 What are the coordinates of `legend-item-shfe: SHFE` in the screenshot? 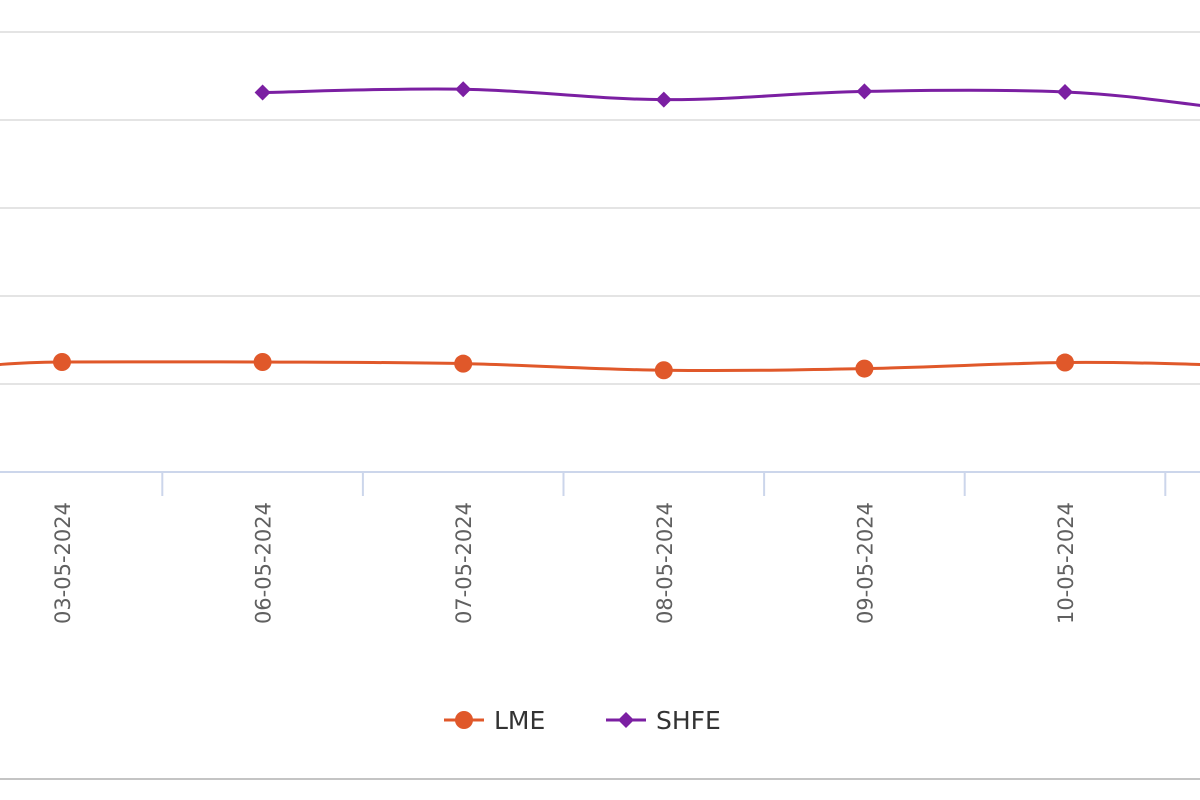 It's located at (663, 720).